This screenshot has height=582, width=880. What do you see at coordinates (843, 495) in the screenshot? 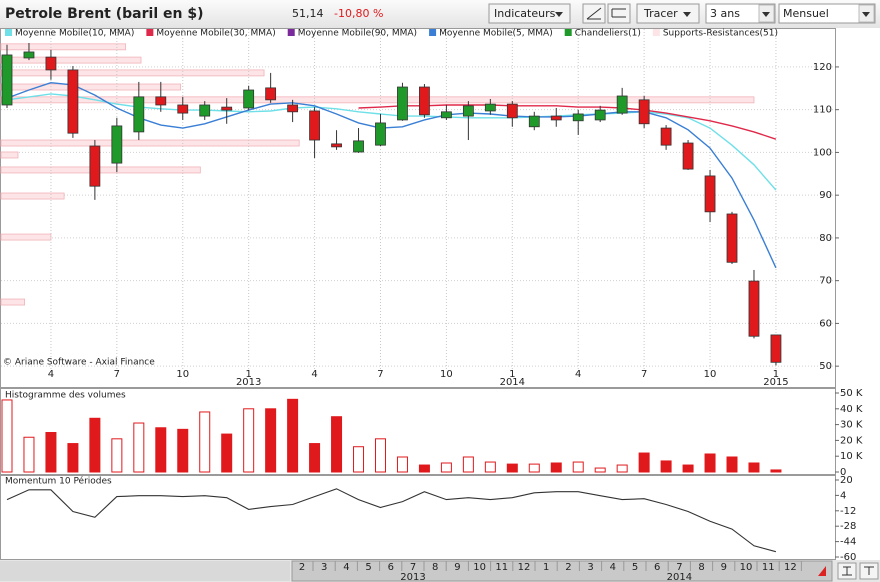
I see `y-tick-label: 4` at bounding box center [843, 495].